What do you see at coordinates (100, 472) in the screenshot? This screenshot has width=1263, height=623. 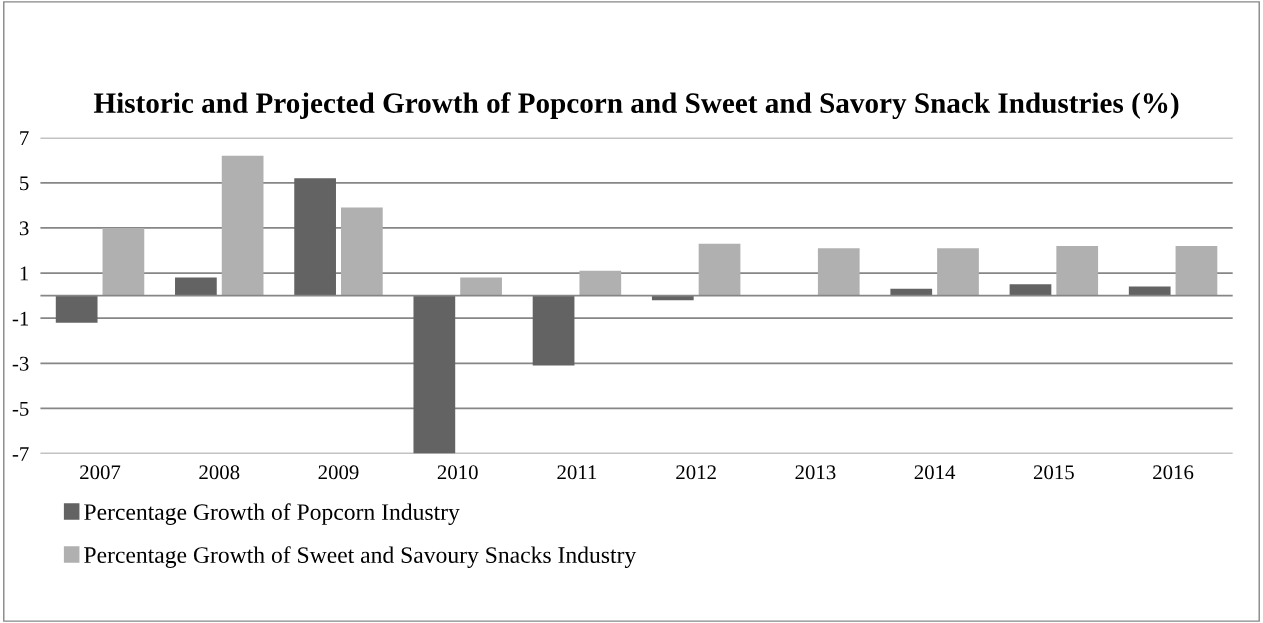 I see `x-tick-label: 2007` at bounding box center [100, 472].